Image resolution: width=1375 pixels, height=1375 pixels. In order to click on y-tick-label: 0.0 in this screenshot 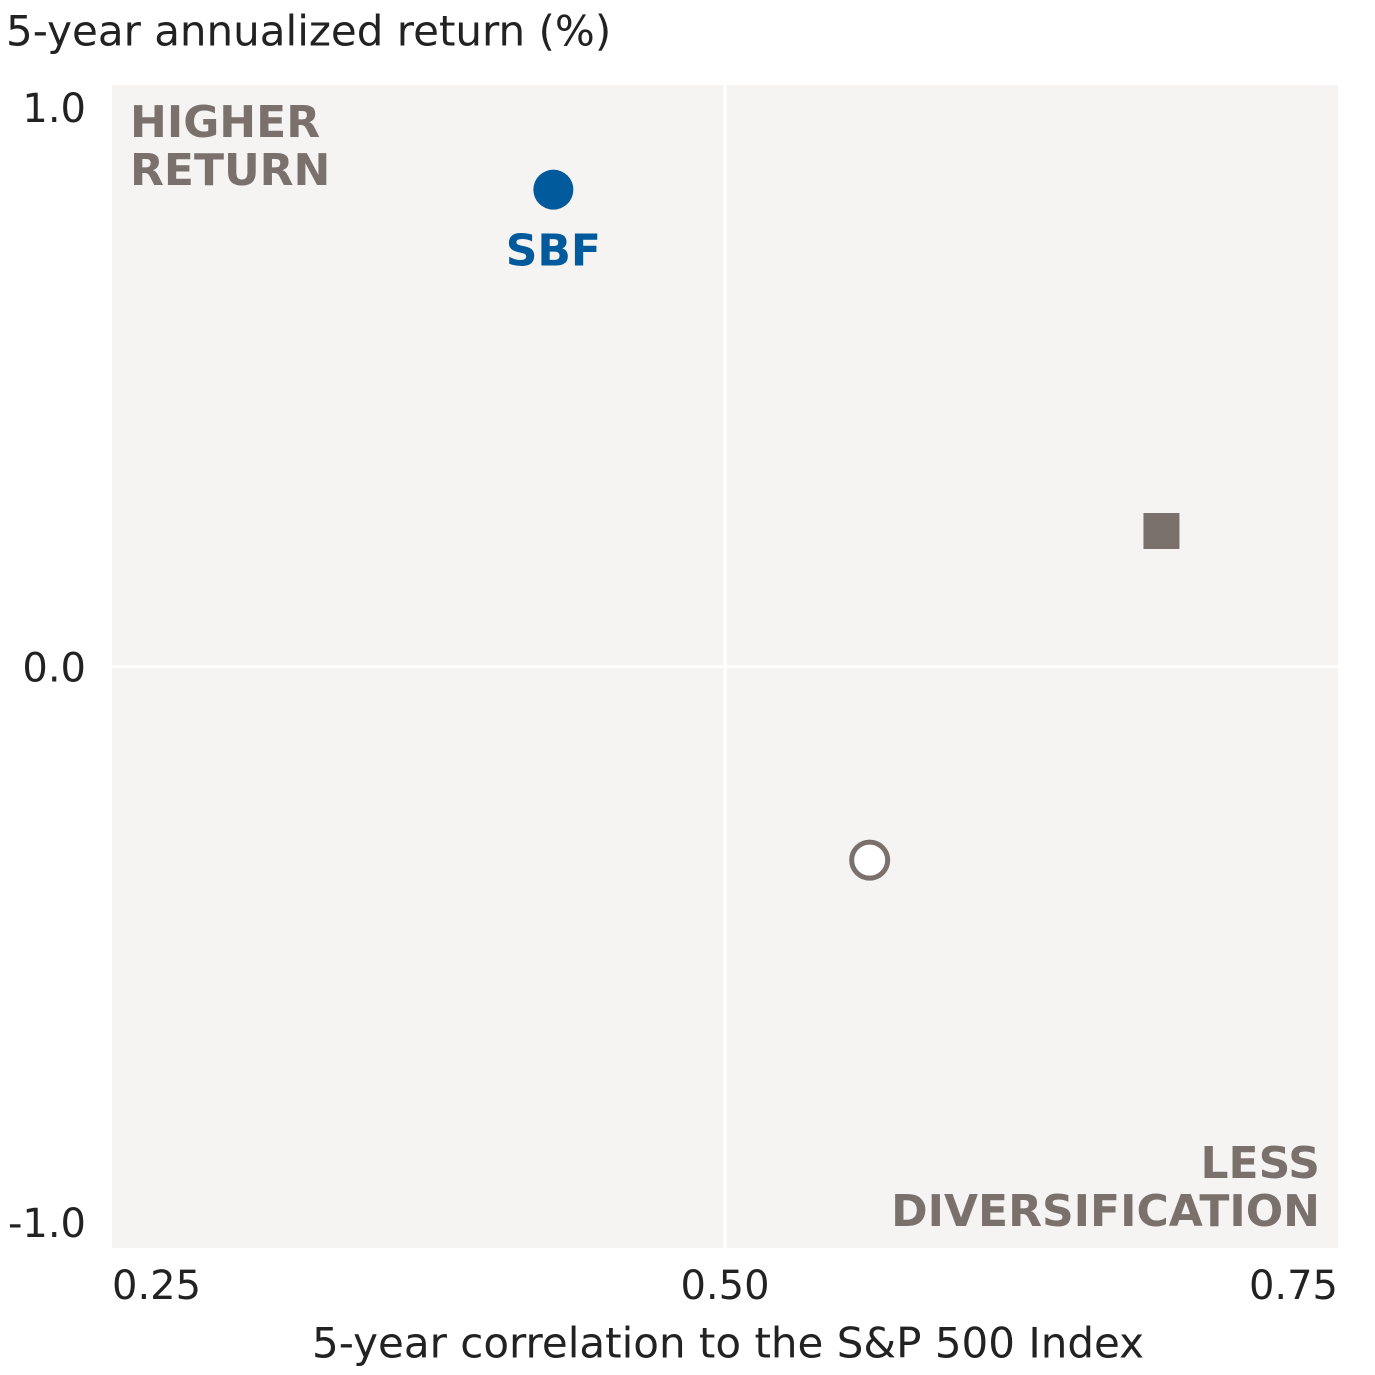, I will do `click(54, 669)`.